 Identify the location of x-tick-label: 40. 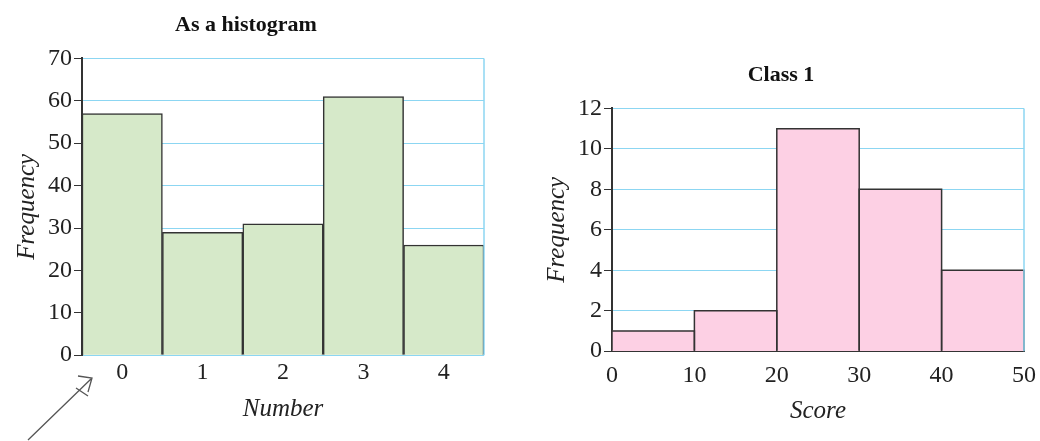
(941, 373).